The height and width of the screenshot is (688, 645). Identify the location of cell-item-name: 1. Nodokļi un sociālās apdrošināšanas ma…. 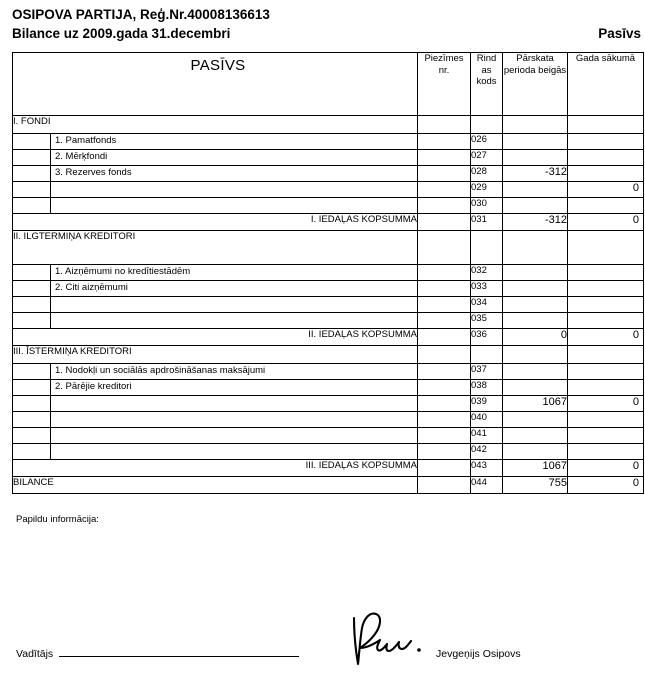
(215, 371).